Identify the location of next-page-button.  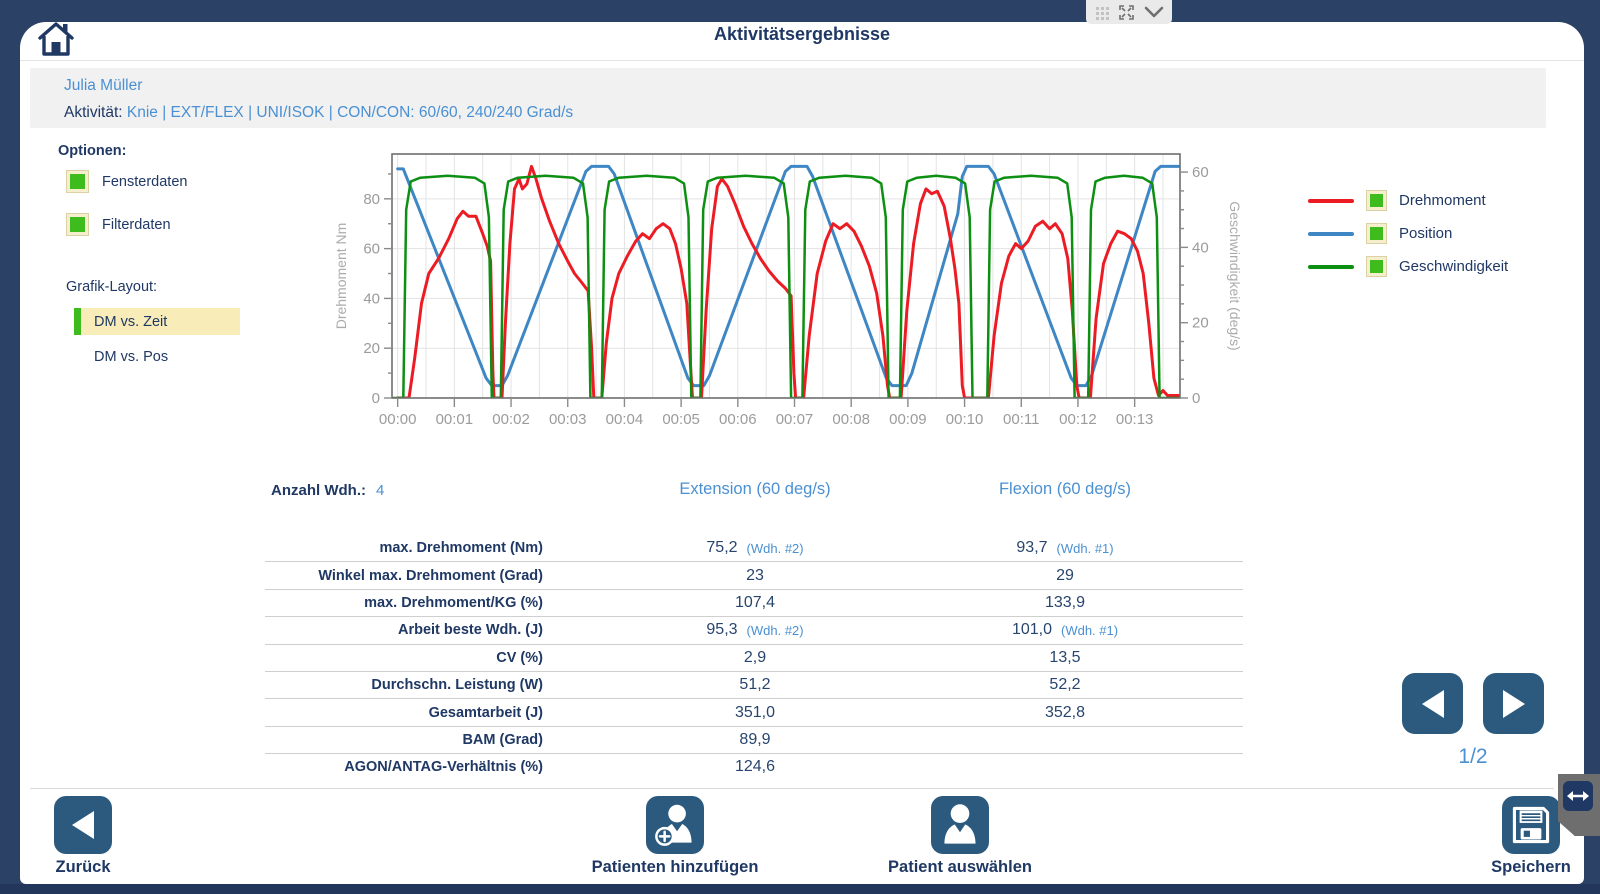
(1513, 703).